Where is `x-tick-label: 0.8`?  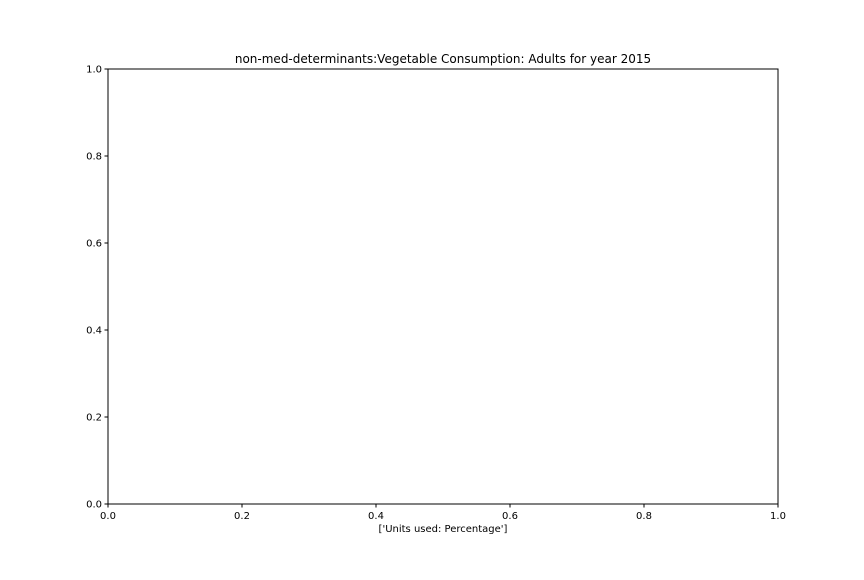 x-tick-label: 0.8 is located at coordinates (644, 516).